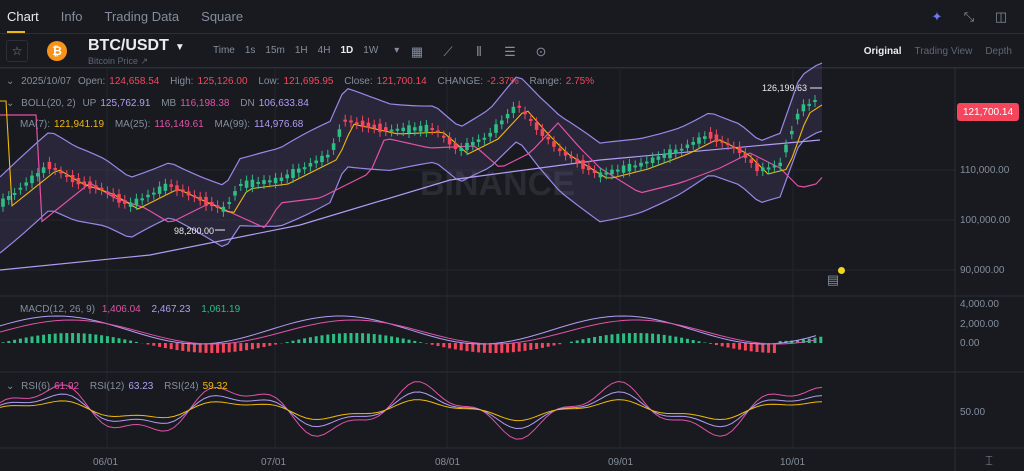  I want to click on interval-1w: 1W, so click(371, 50).